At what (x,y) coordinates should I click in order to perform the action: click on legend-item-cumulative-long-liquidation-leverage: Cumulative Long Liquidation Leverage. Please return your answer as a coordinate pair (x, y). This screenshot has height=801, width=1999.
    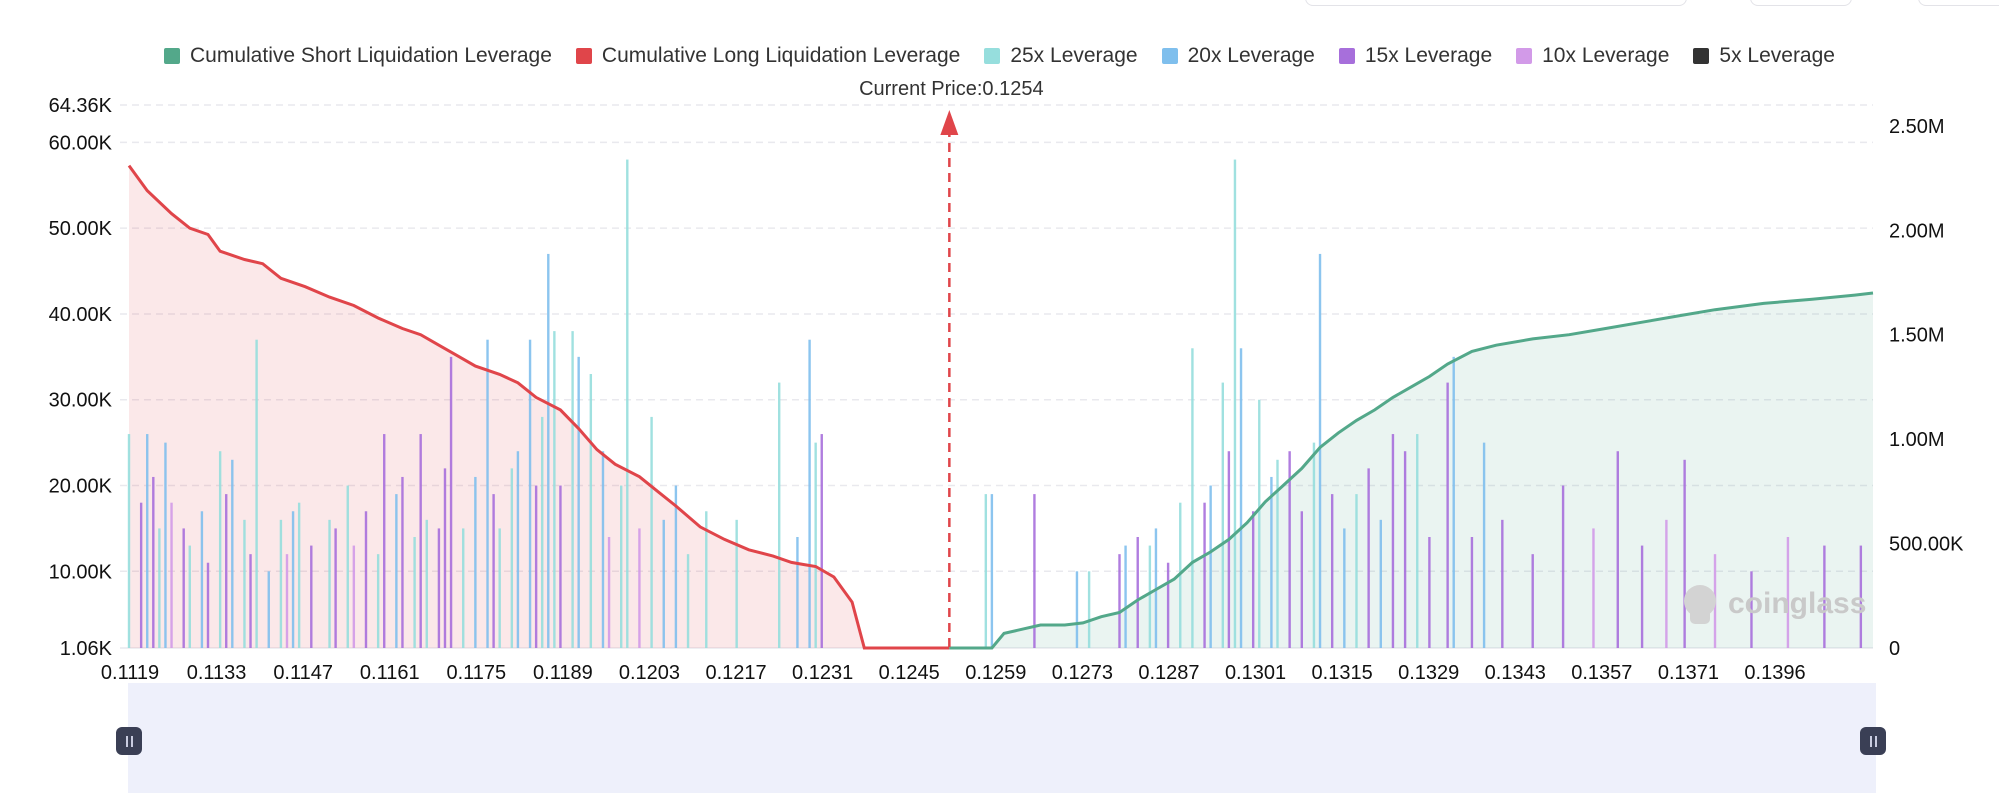
    Looking at the image, I should click on (767, 56).